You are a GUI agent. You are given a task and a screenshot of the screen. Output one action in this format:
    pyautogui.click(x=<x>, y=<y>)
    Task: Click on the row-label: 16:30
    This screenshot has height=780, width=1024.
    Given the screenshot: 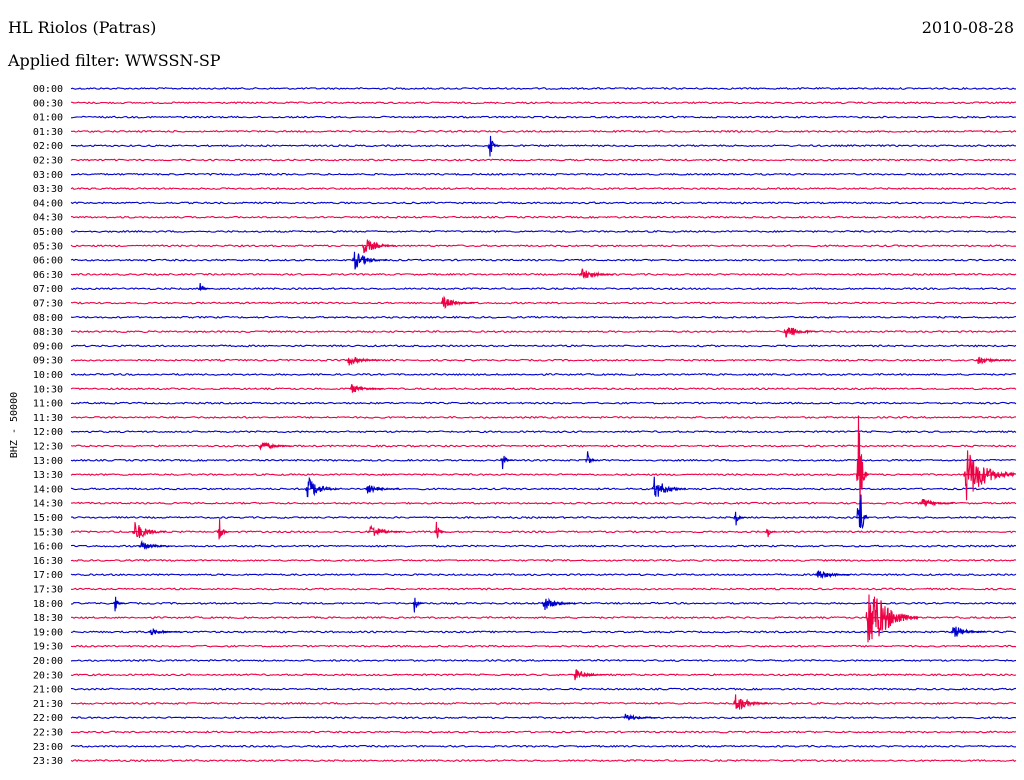 What is the action you would take?
    pyautogui.click(x=48, y=561)
    